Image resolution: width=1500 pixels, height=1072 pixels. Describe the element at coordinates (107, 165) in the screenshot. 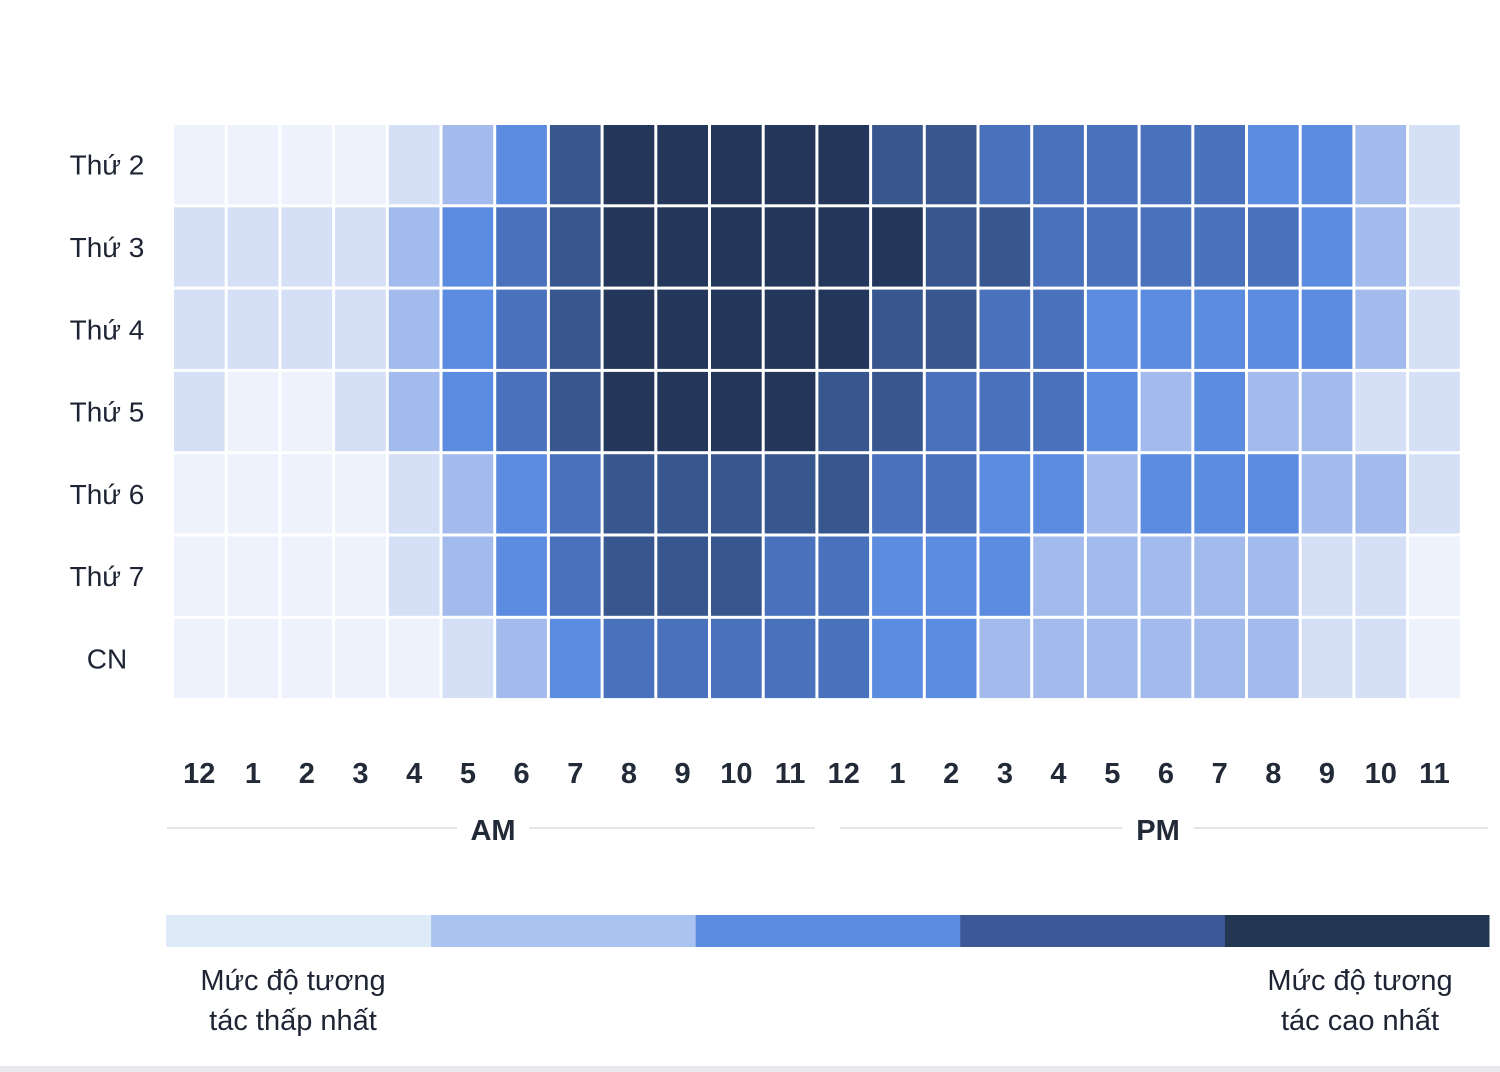

I see `day-label: Thứ 2` at that location.